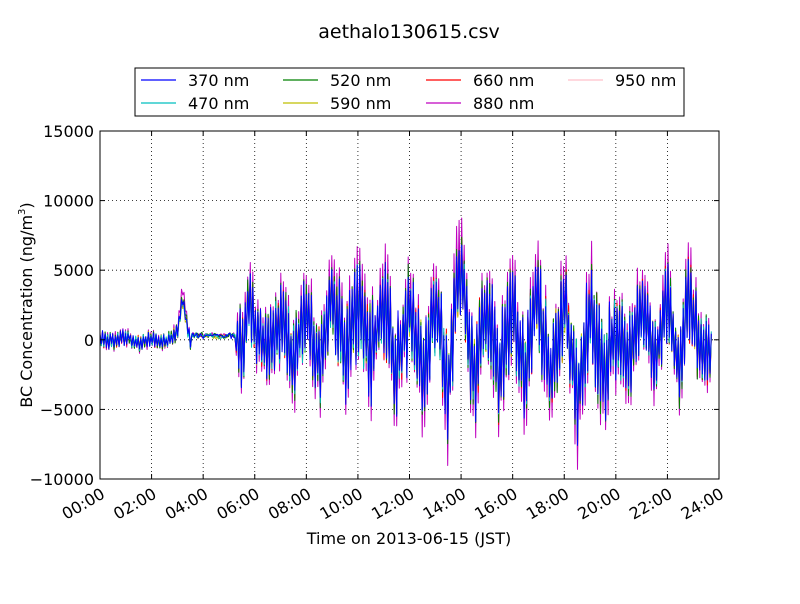 The height and width of the screenshot is (604, 800). I want to click on chart-title: aethalo130615.csv, so click(409, 32).